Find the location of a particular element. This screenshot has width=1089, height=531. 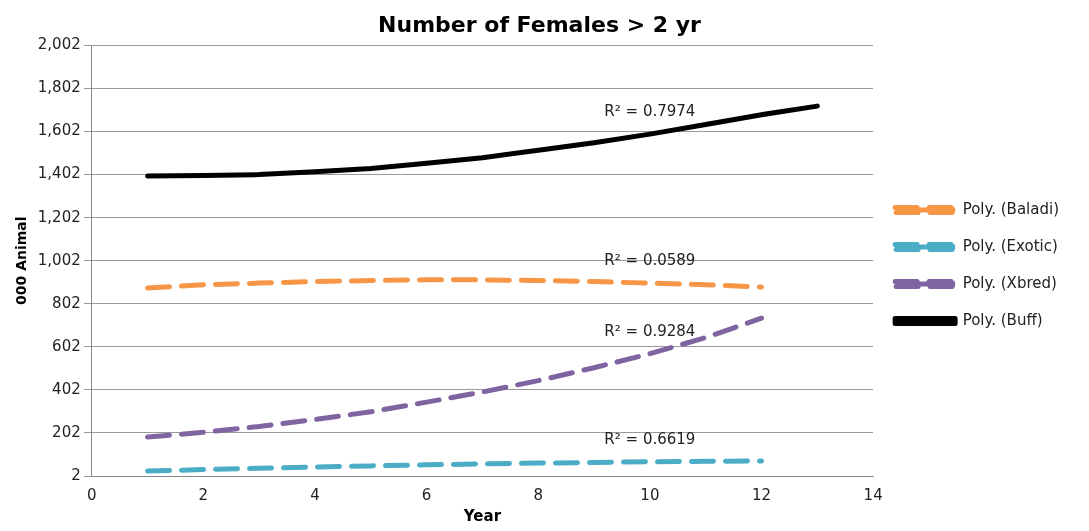

annotation: R² = 0.9284 is located at coordinates (650, 330).